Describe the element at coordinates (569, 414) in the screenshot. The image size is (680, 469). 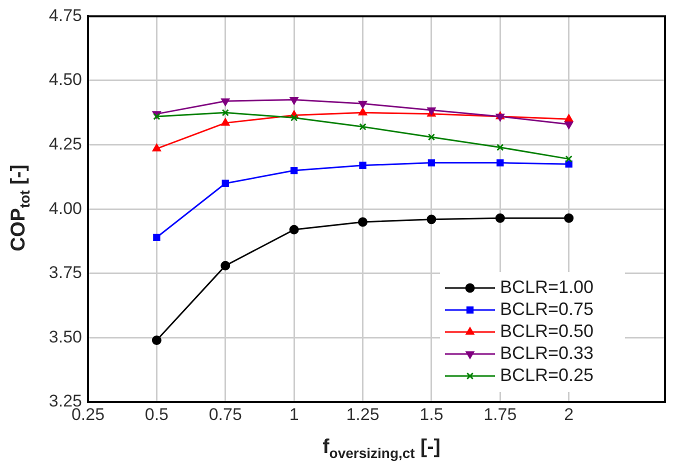
I see `x-tick-label: 2` at that location.